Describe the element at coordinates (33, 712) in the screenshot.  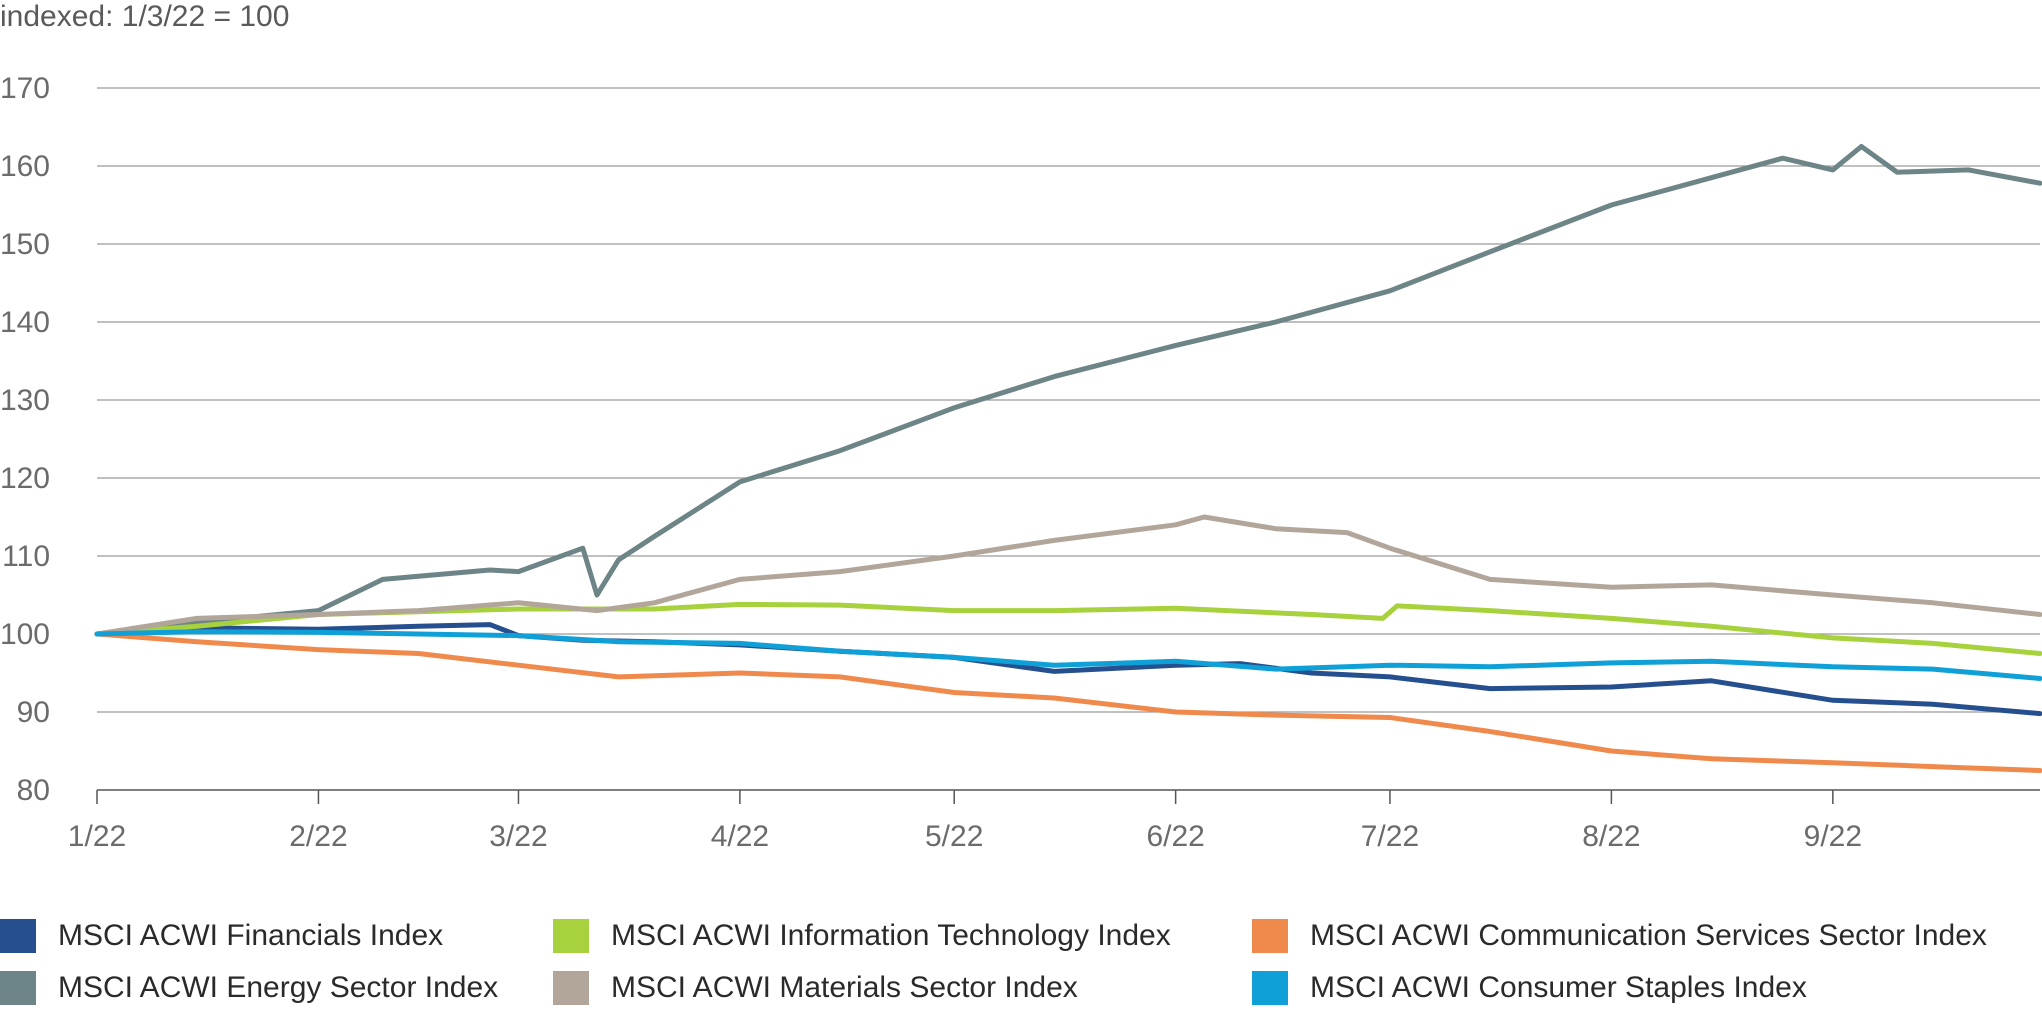
I see `y-tick-label: 90` at that location.